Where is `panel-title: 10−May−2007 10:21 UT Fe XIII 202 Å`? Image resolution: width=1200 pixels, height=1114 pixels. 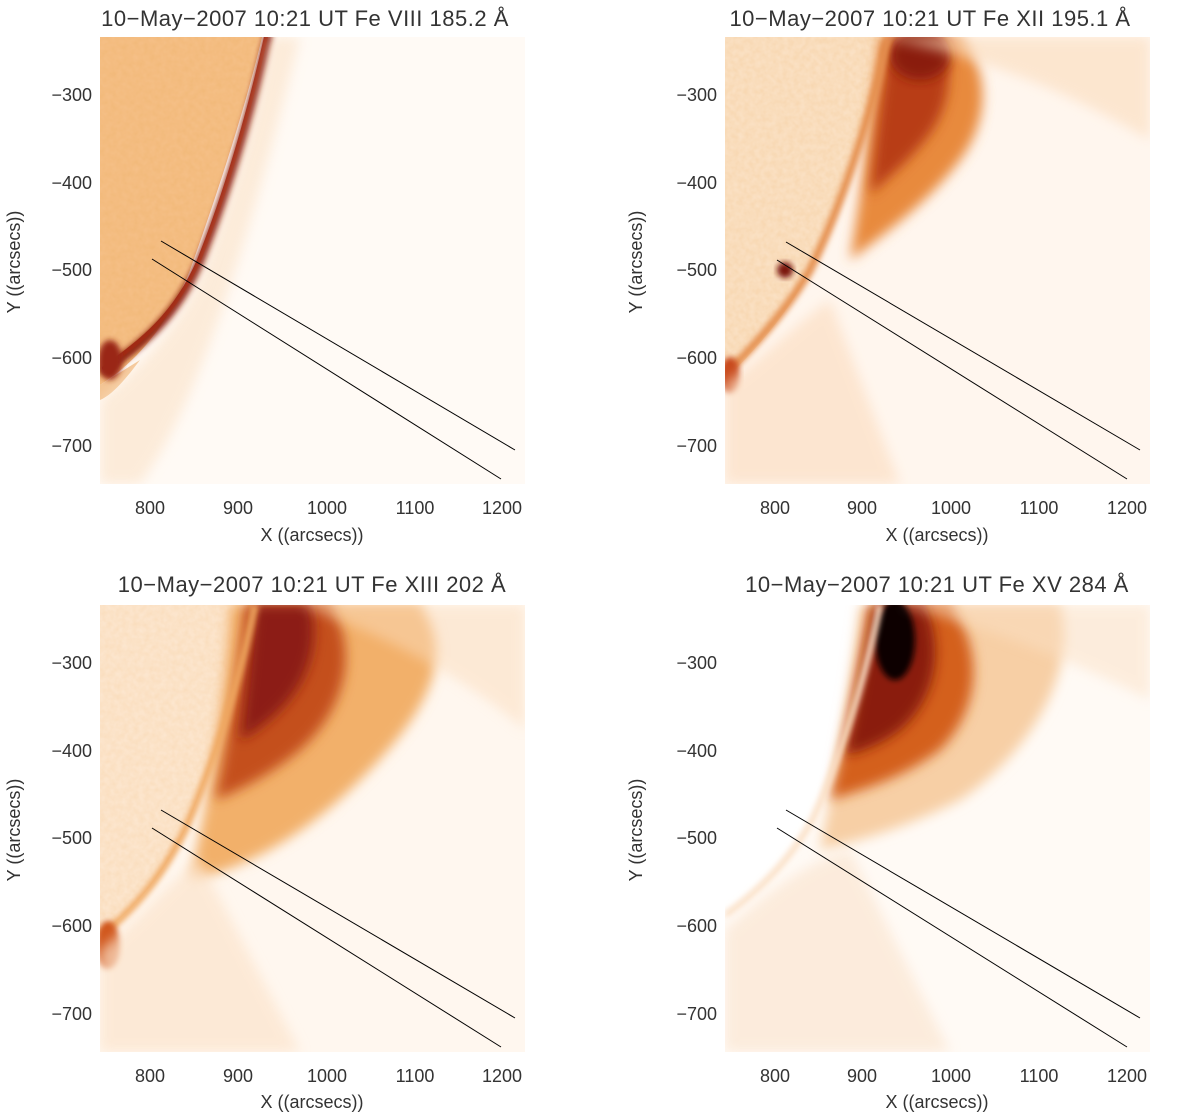 panel-title: 10−May−2007 10:21 UT Fe XIII 202 Å is located at coordinates (312, 584).